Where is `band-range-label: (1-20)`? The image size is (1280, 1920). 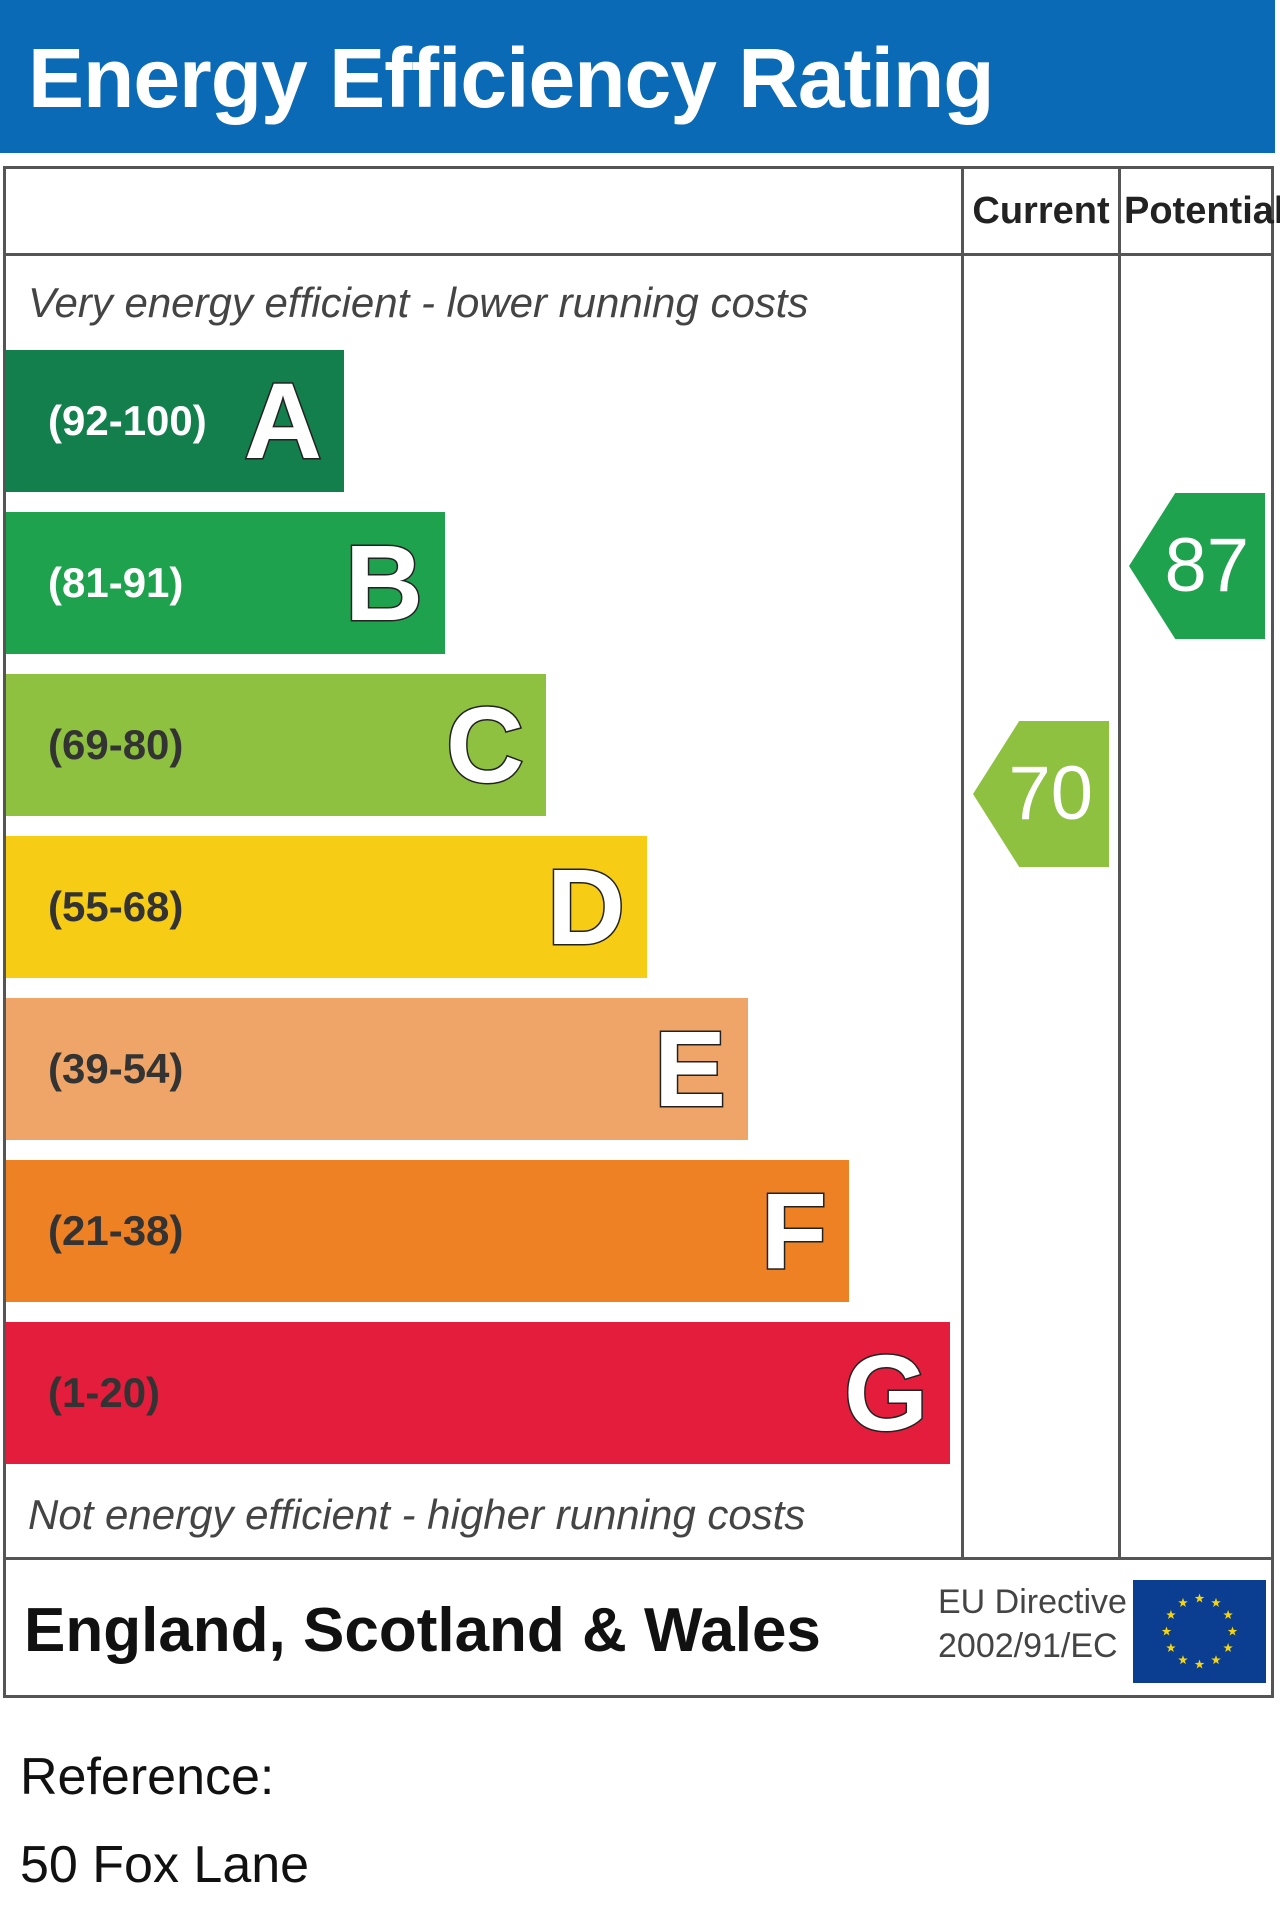 band-range-label: (1-20) is located at coordinates (104, 1392).